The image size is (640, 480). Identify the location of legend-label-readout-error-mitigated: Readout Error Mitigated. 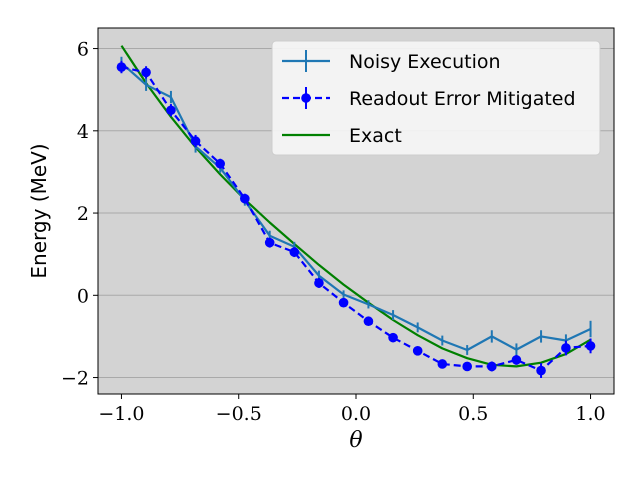
(462, 99).